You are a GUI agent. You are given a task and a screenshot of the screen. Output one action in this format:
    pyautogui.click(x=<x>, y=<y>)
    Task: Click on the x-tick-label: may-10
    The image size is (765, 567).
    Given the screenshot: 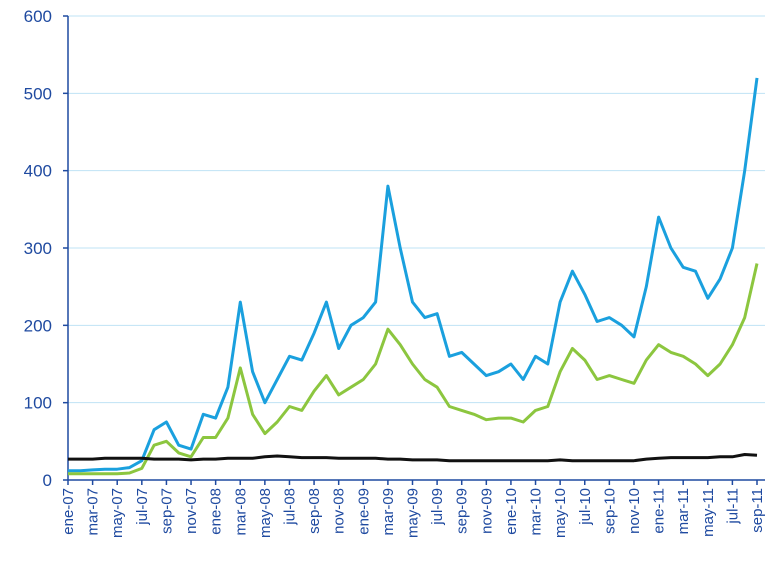 What is the action you would take?
    pyautogui.click(x=560, y=513)
    